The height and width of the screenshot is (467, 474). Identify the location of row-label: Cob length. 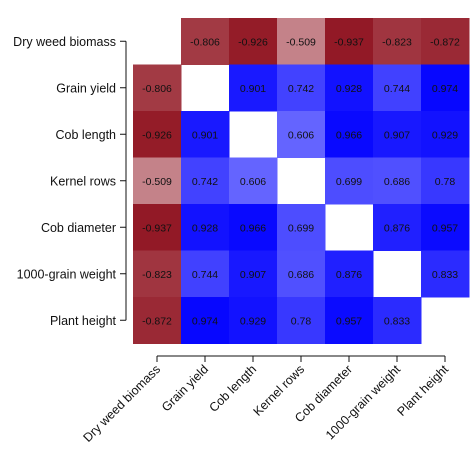
(86, 135).